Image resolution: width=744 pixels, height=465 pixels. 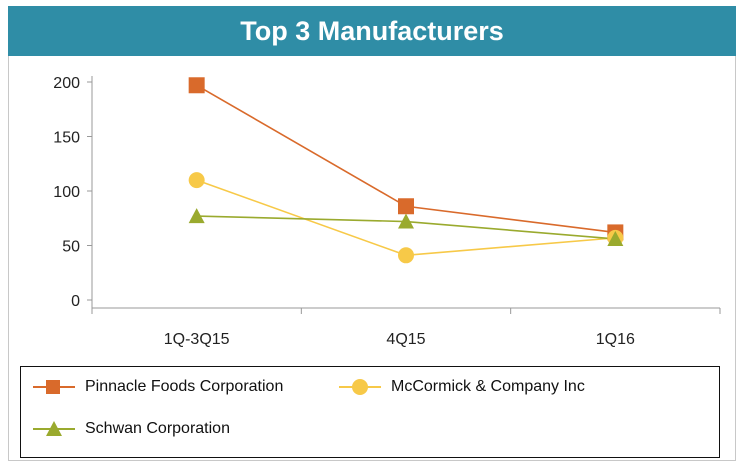 I want to click on chart-title-bar: Top 3 Manufacturers, so click(x=372, y=31).